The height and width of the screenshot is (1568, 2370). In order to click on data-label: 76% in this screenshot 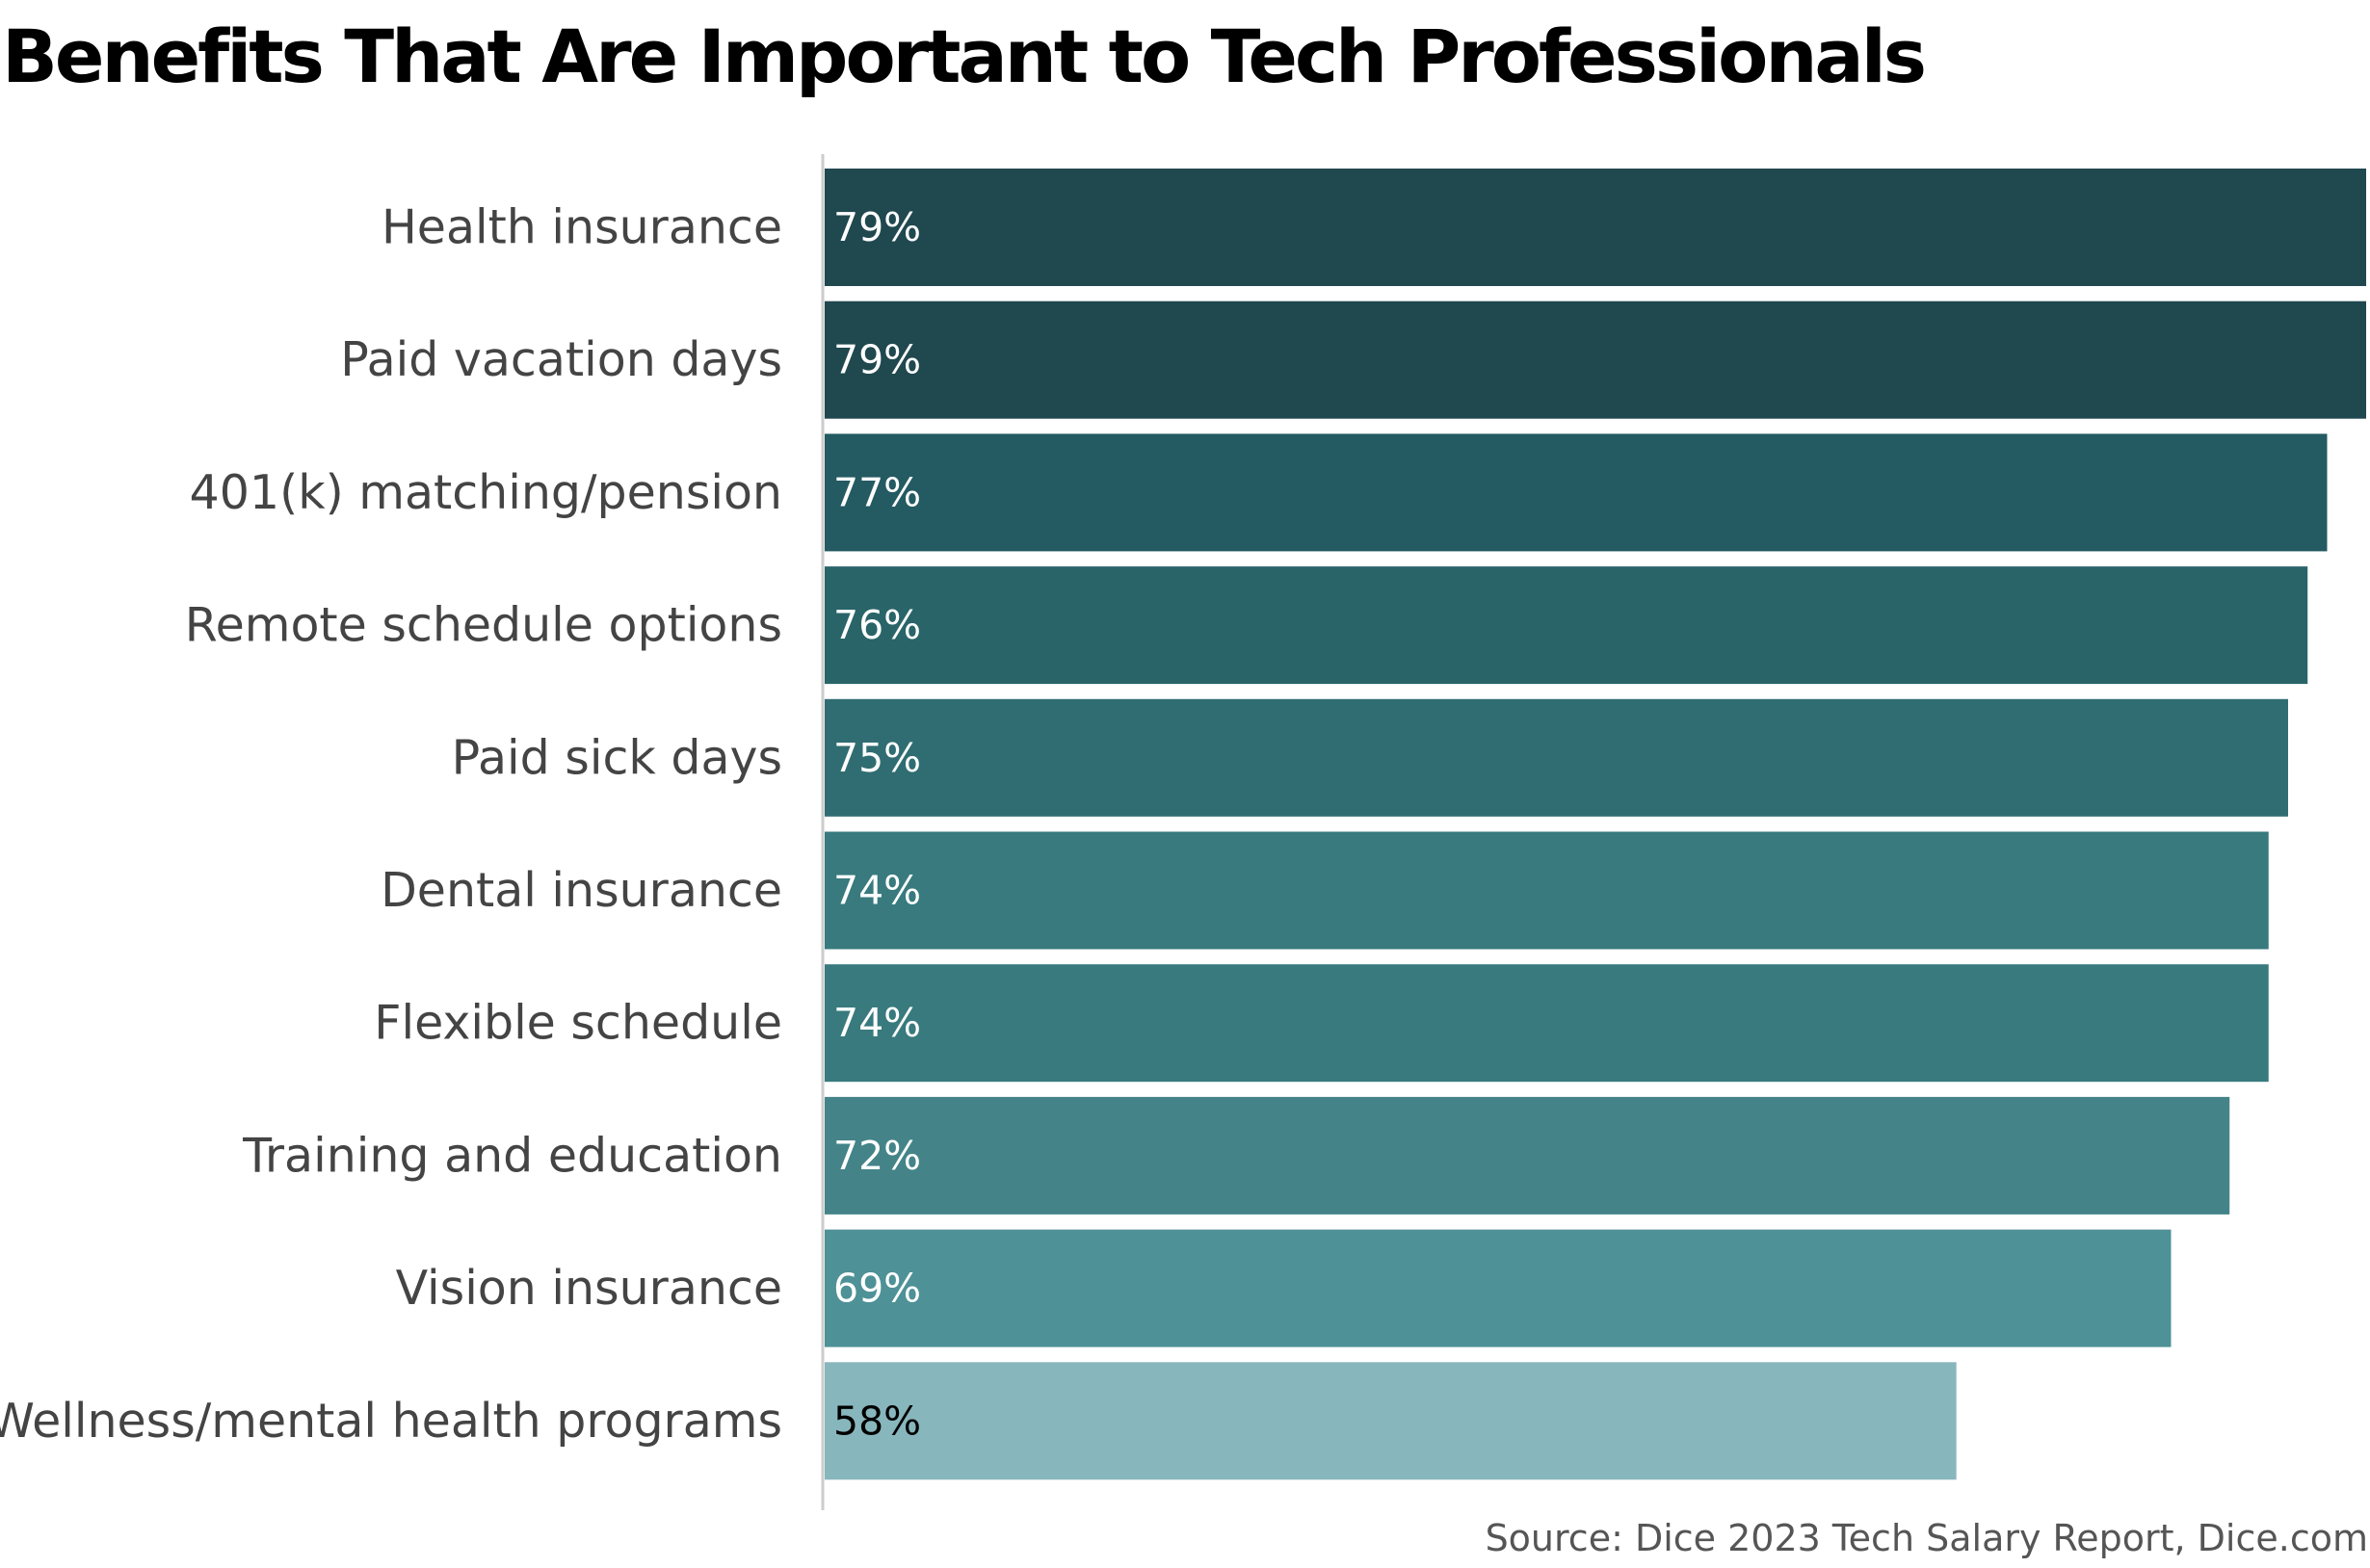, I will do `click(877, 625)`.